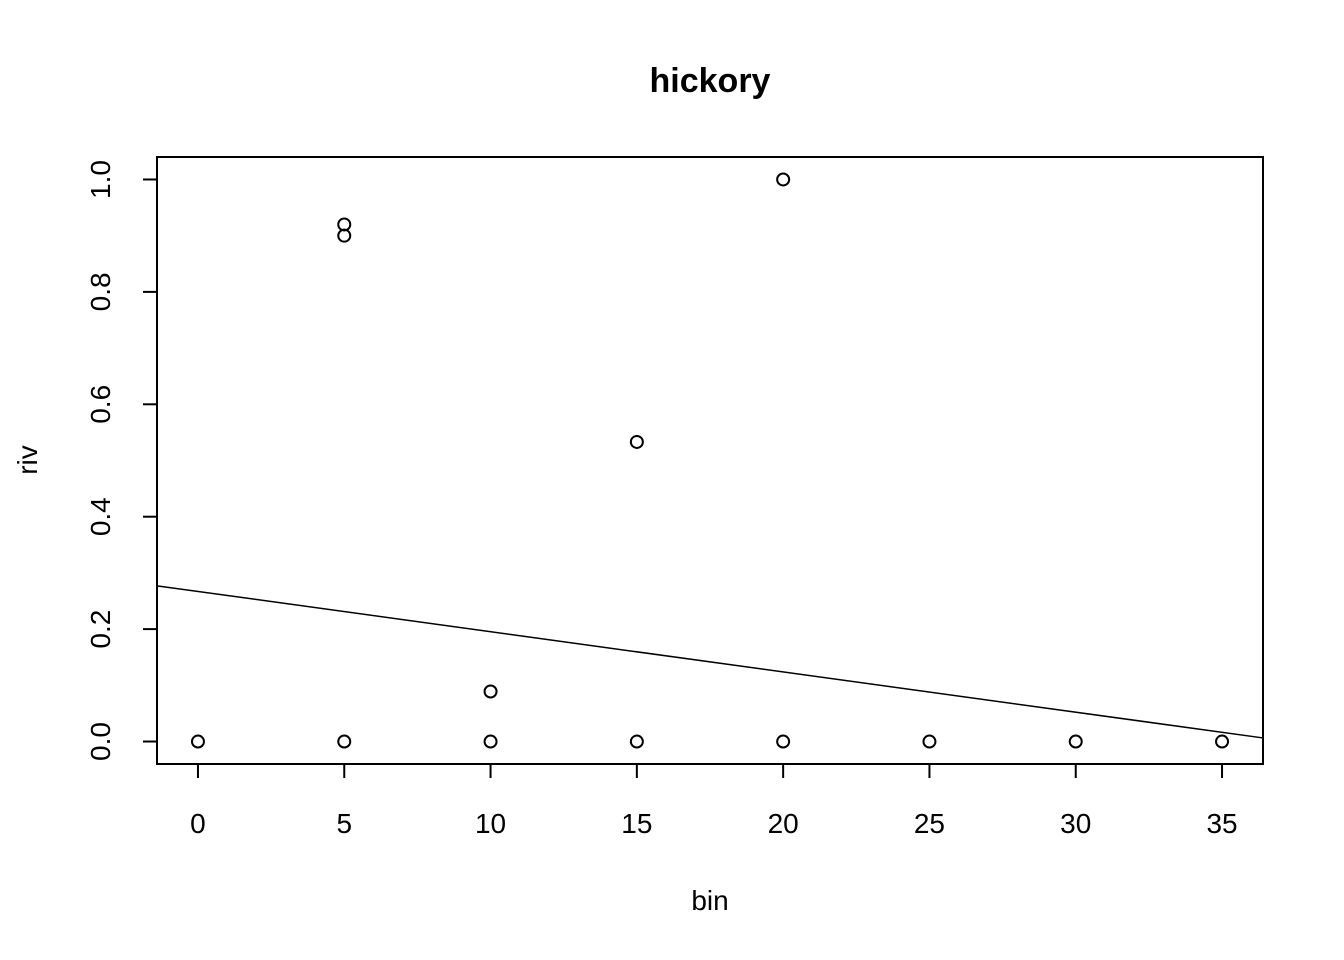 This screenshot has height=960, width=1344. What do you see at coordinates (929, 823) in the screenshot?
I see `x-tick-label: 25` at bounding box center [929, 823].